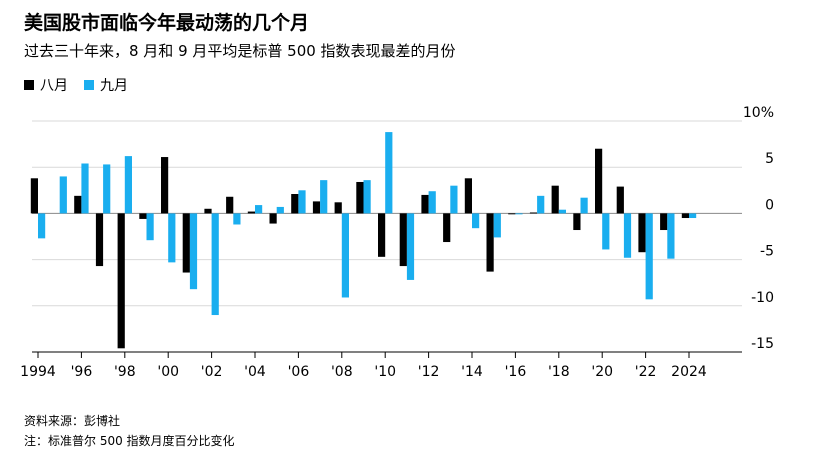  Describe the element at coordinates (472, 372) in the screenshot. I see `x-tick-label: '14` at that location.